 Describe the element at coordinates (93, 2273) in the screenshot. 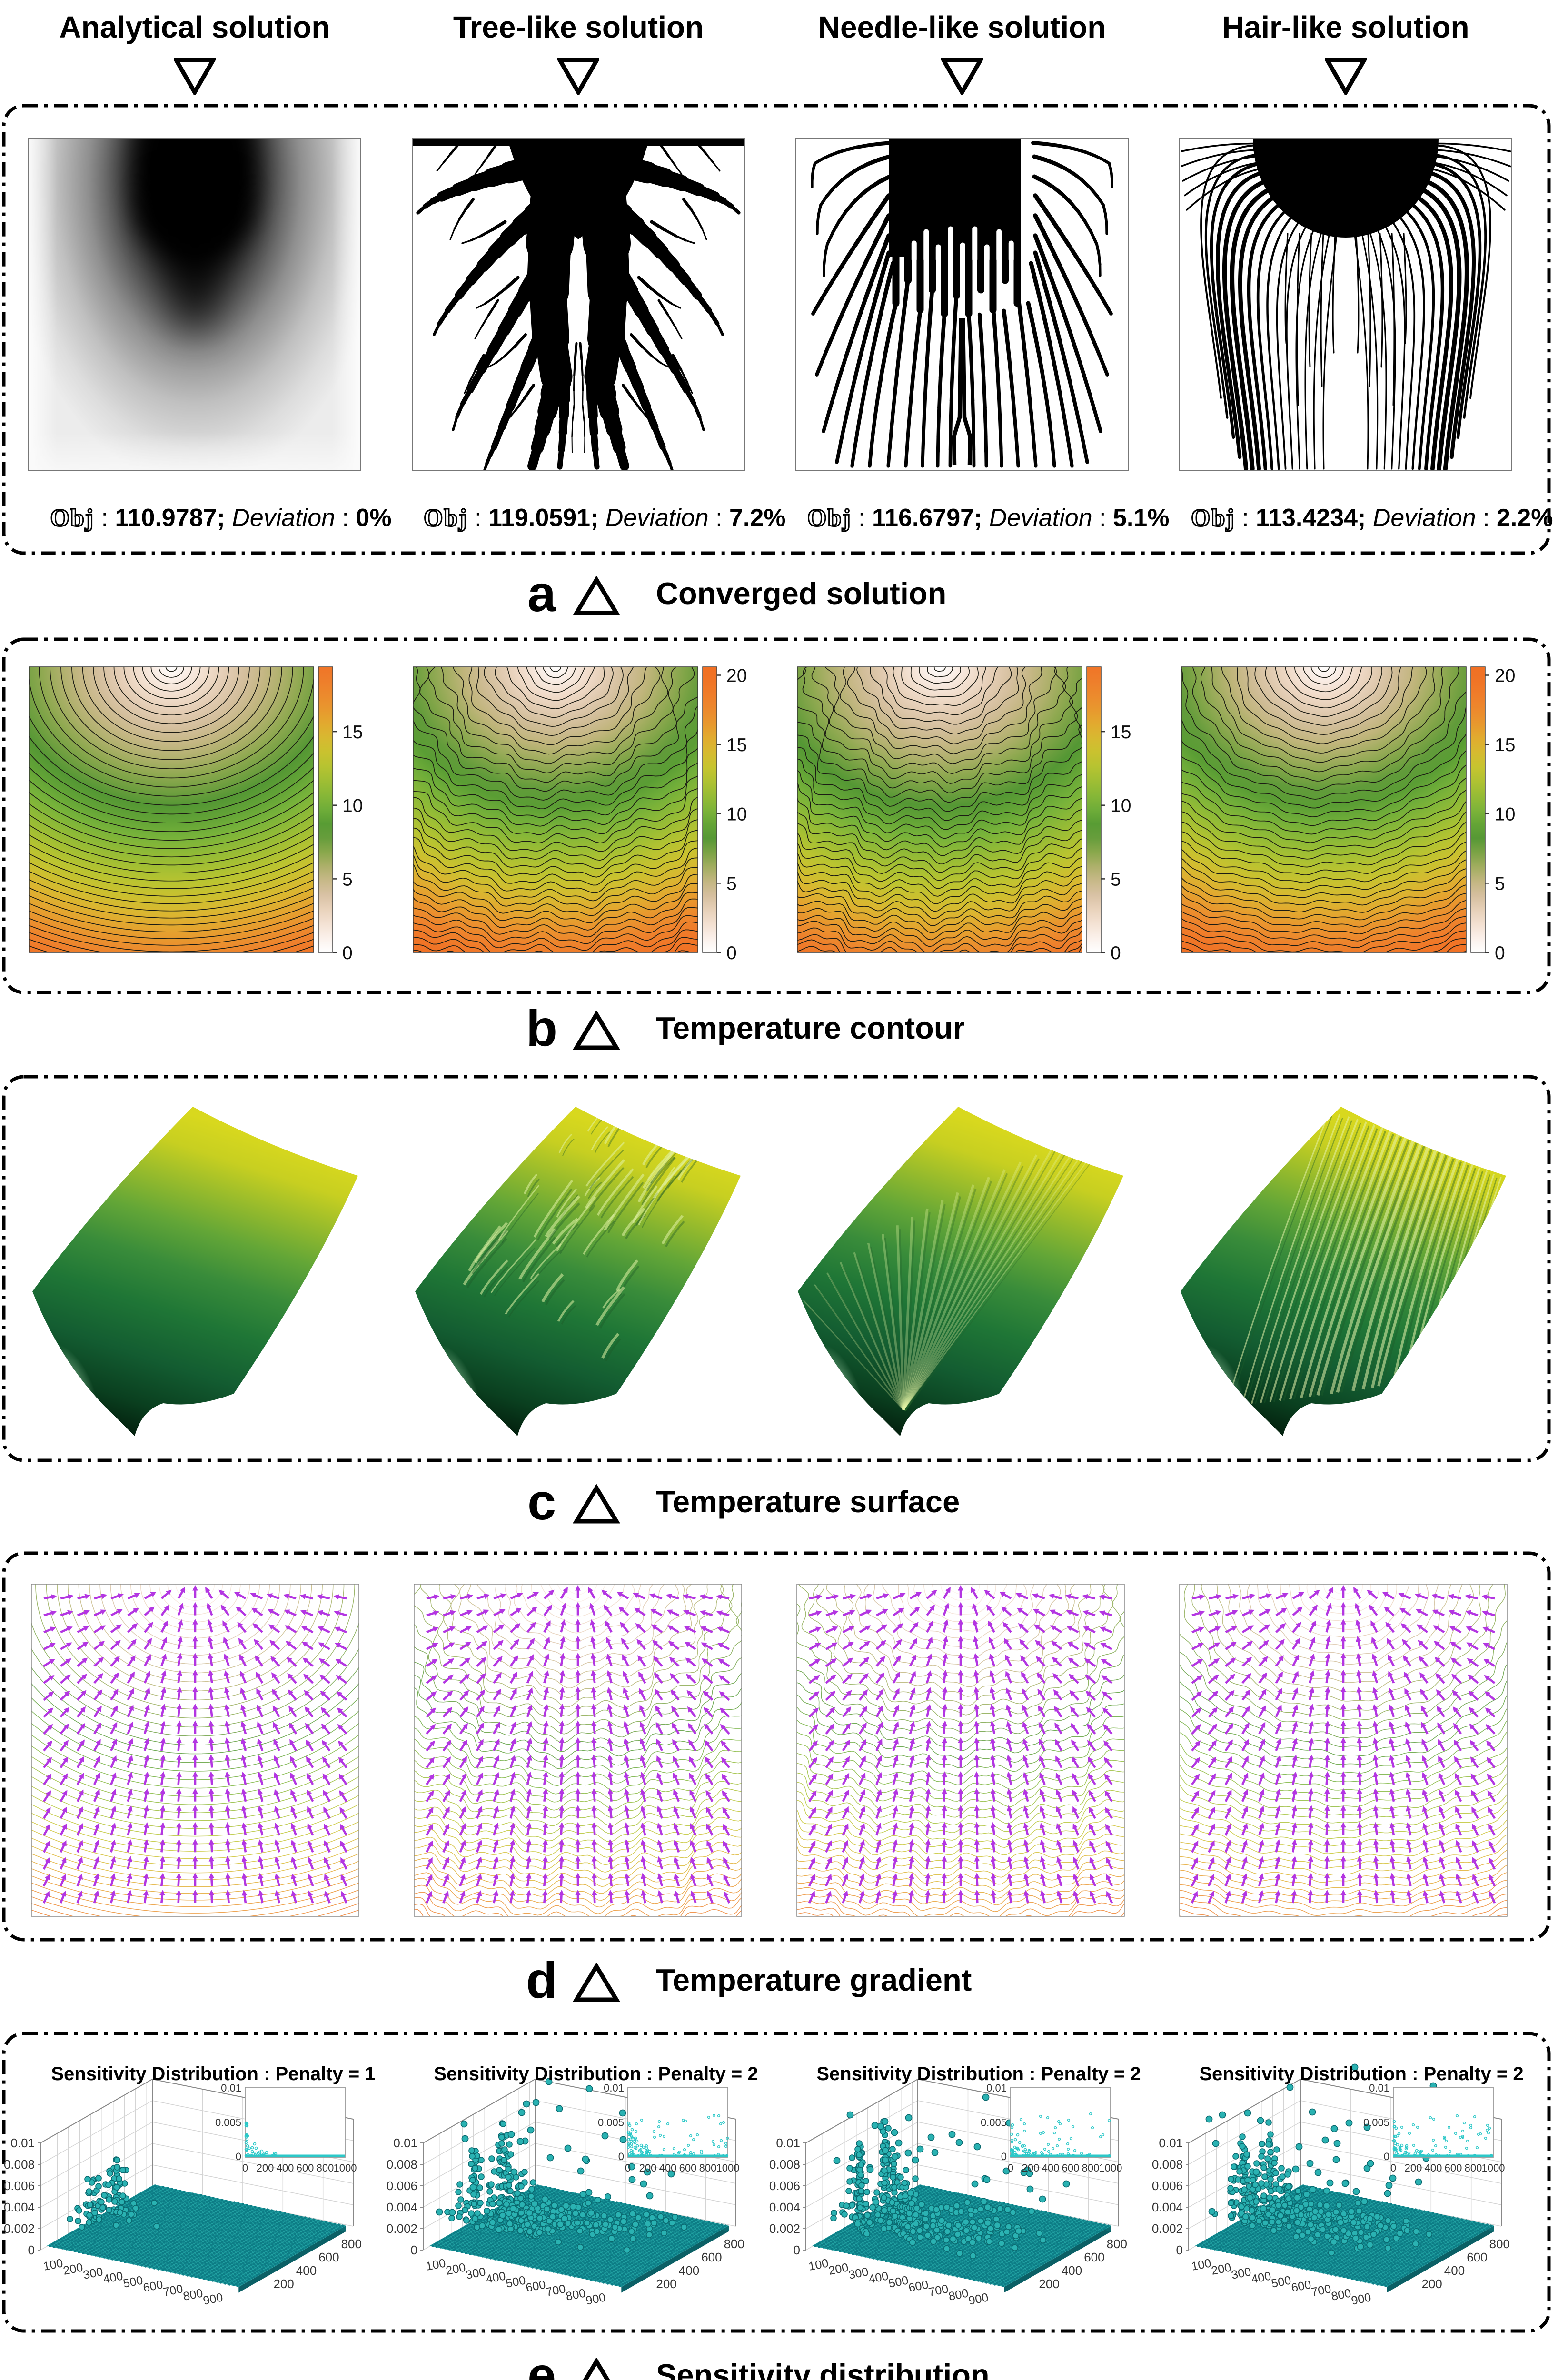

I see `svg-text: 300` at that location.